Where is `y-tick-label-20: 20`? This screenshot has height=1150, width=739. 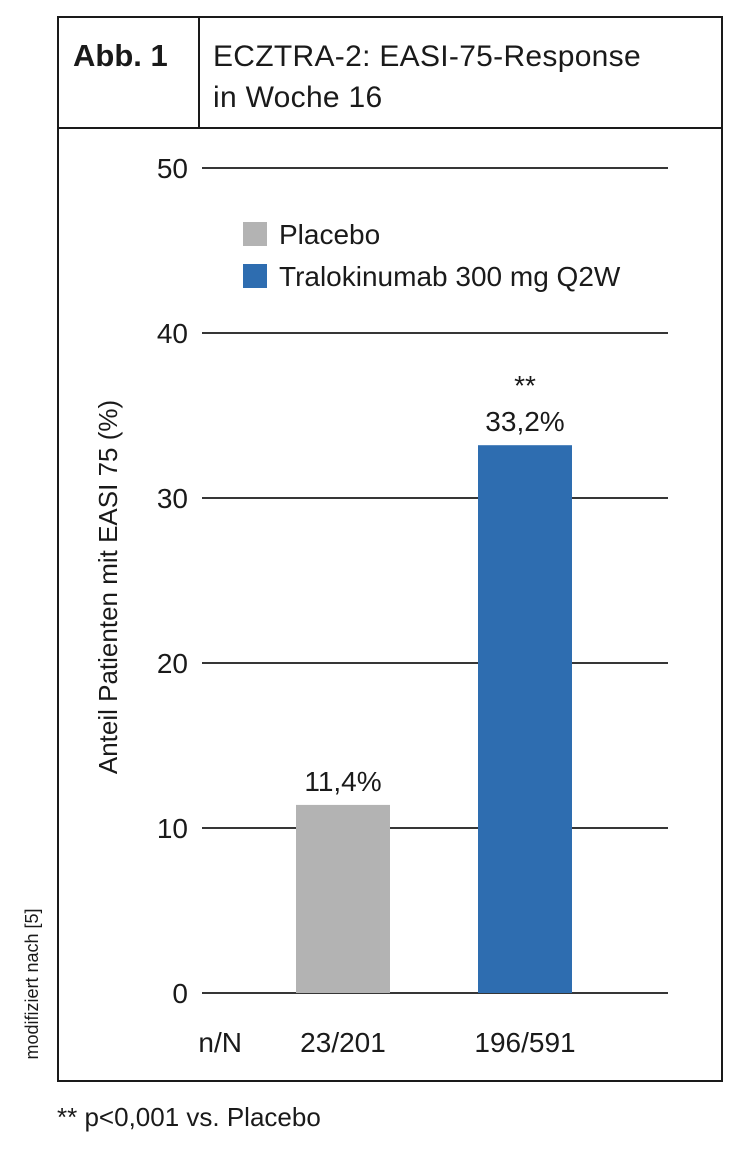 y-tick-label-20: 20 is located at coordinates (172, 663).